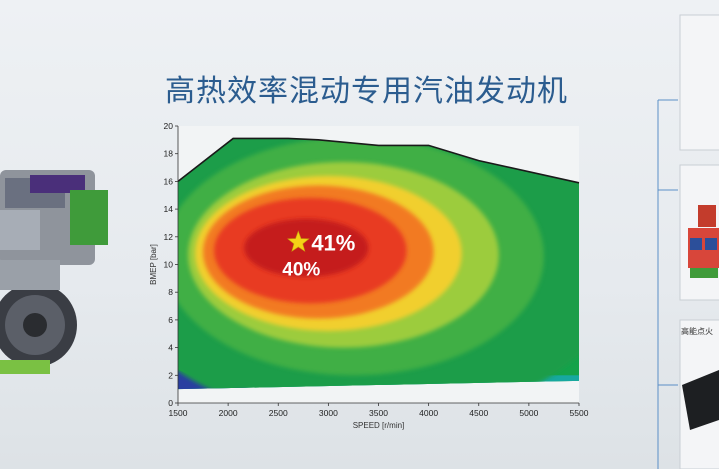 The width and height of the screenshot is (719, 469). Describe the element at coordinates (301, 270) in the screenshot. I see `efficiency-annotation: 40%` at that location.